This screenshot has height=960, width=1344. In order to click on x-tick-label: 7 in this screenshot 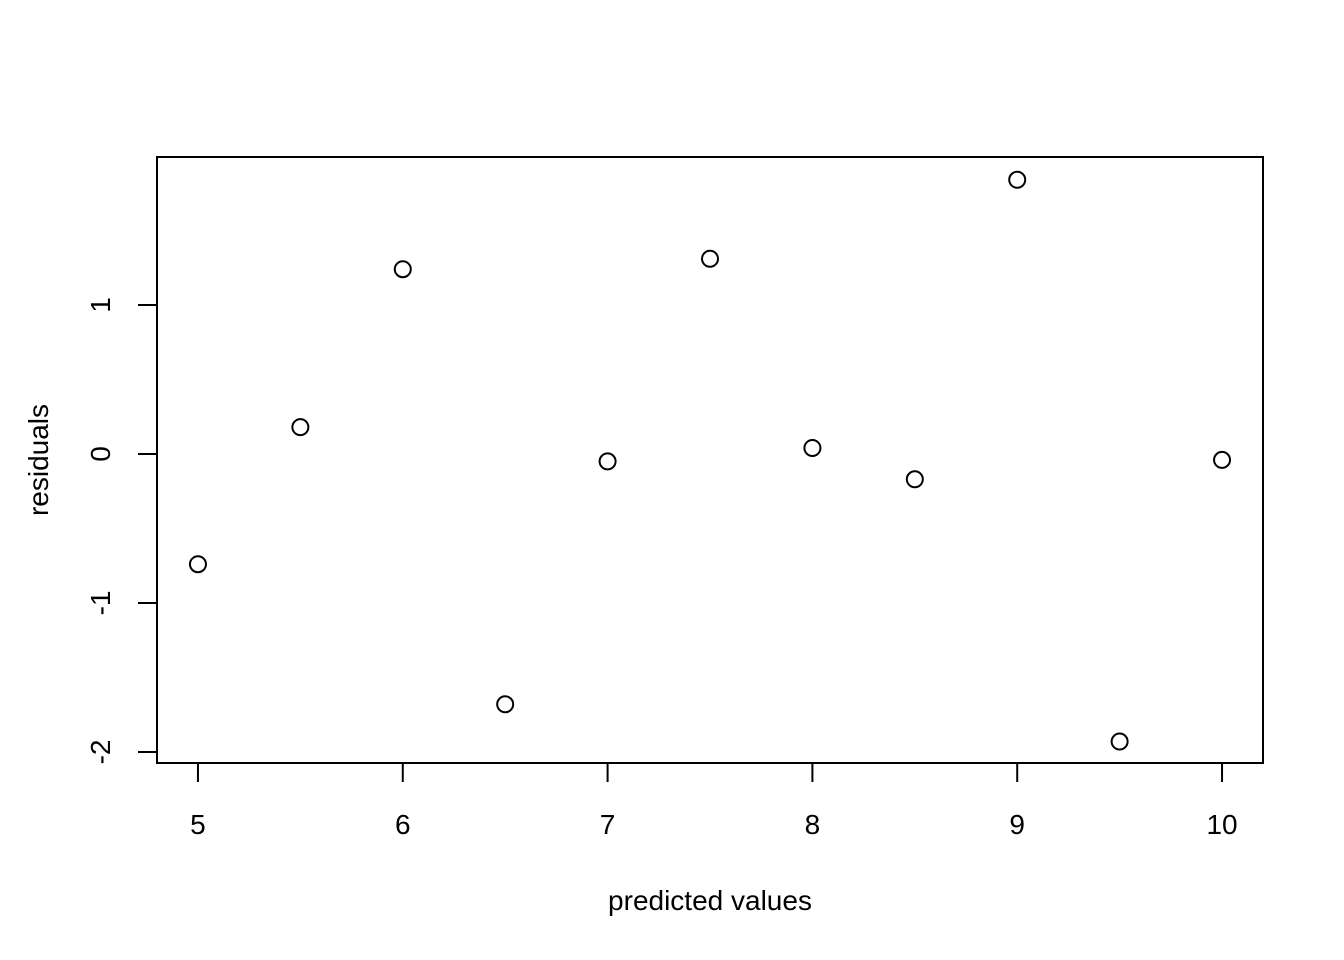, I will do `click(608, 824)`.